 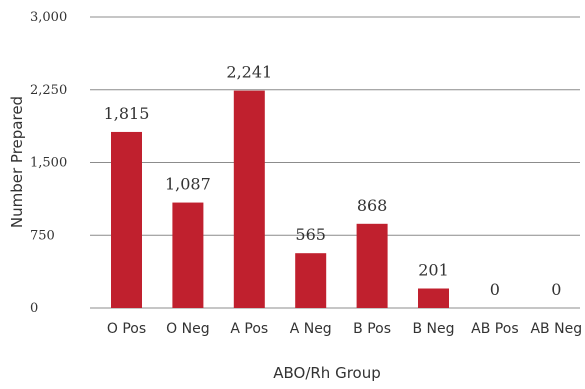 I want to click on data-label: 1,087, so click(x=188, y=184).